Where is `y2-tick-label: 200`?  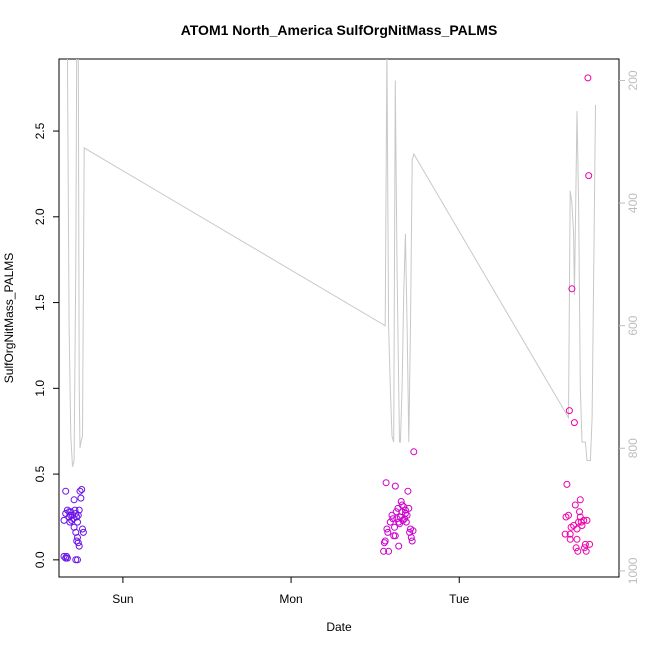 y2-tick-label: 200 is located at coordinates (633, 80).